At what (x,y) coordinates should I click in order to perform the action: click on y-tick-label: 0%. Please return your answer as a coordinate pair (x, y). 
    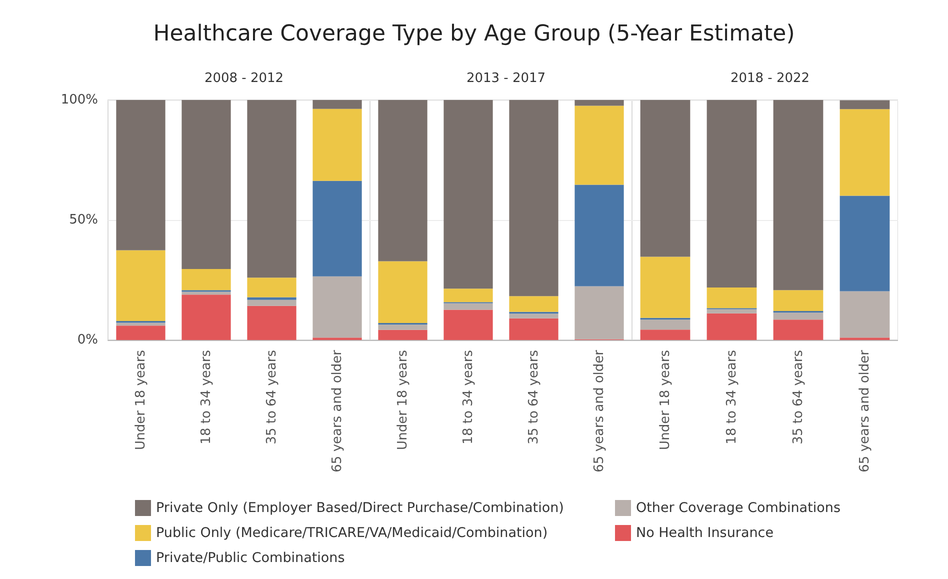
    Looking at the image, I should click on (87, 340).